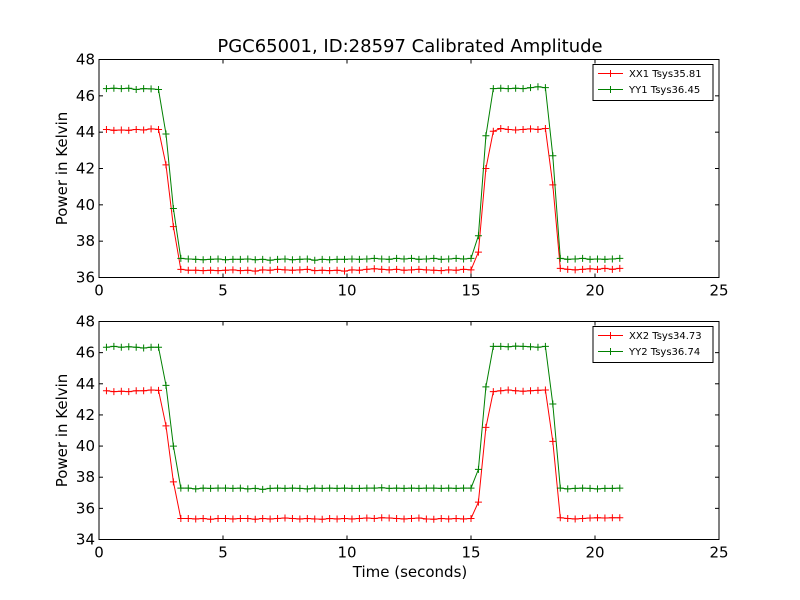  I want to click on top-x-tick-label: 15, so click(470, 291).